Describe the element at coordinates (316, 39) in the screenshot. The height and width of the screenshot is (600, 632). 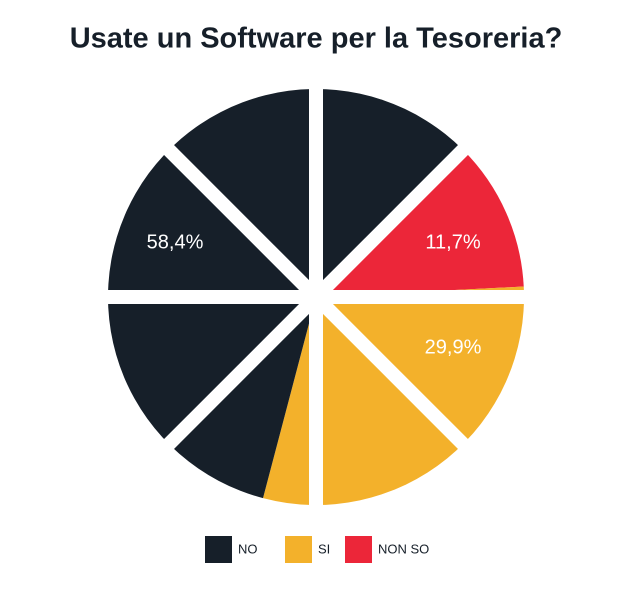
I see `chart-title: Usate un Software per la Tesoreria?` at that location.